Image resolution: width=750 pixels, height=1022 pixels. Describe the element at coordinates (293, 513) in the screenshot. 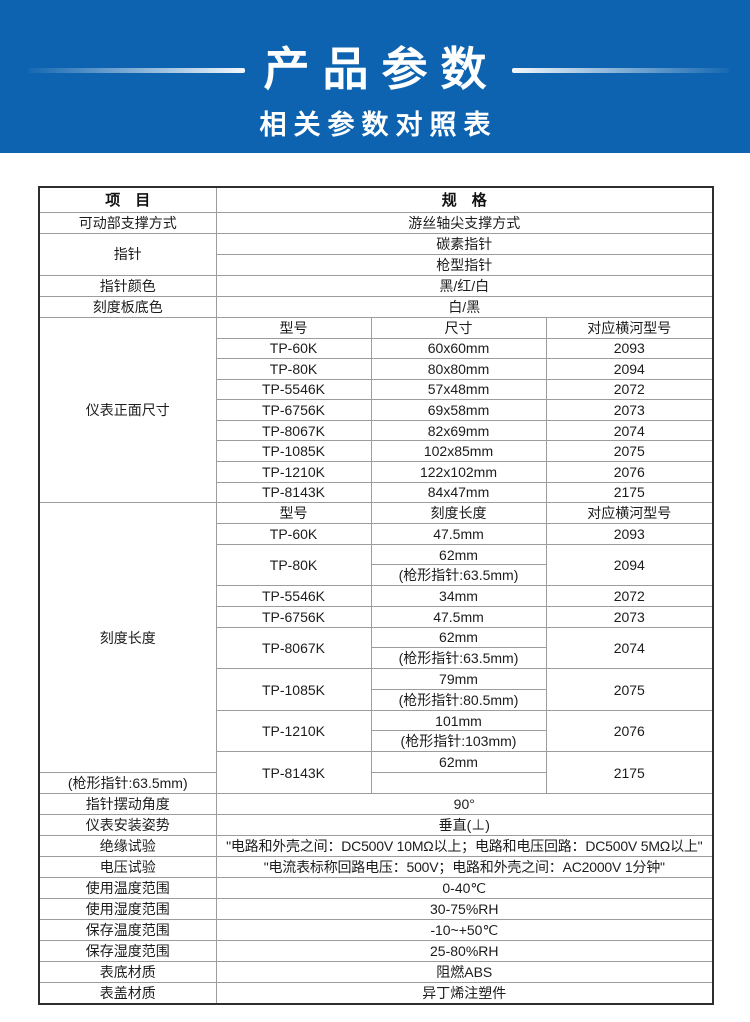

I see `table-cell: 型号` at that location.